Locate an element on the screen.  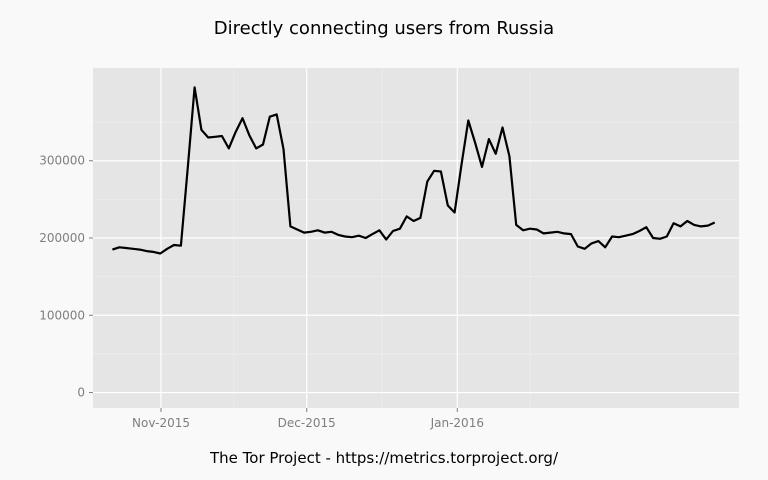
x-axis: Nov-2015 Dec-2015 Jan-2016 is located at coordinates (308, 419).